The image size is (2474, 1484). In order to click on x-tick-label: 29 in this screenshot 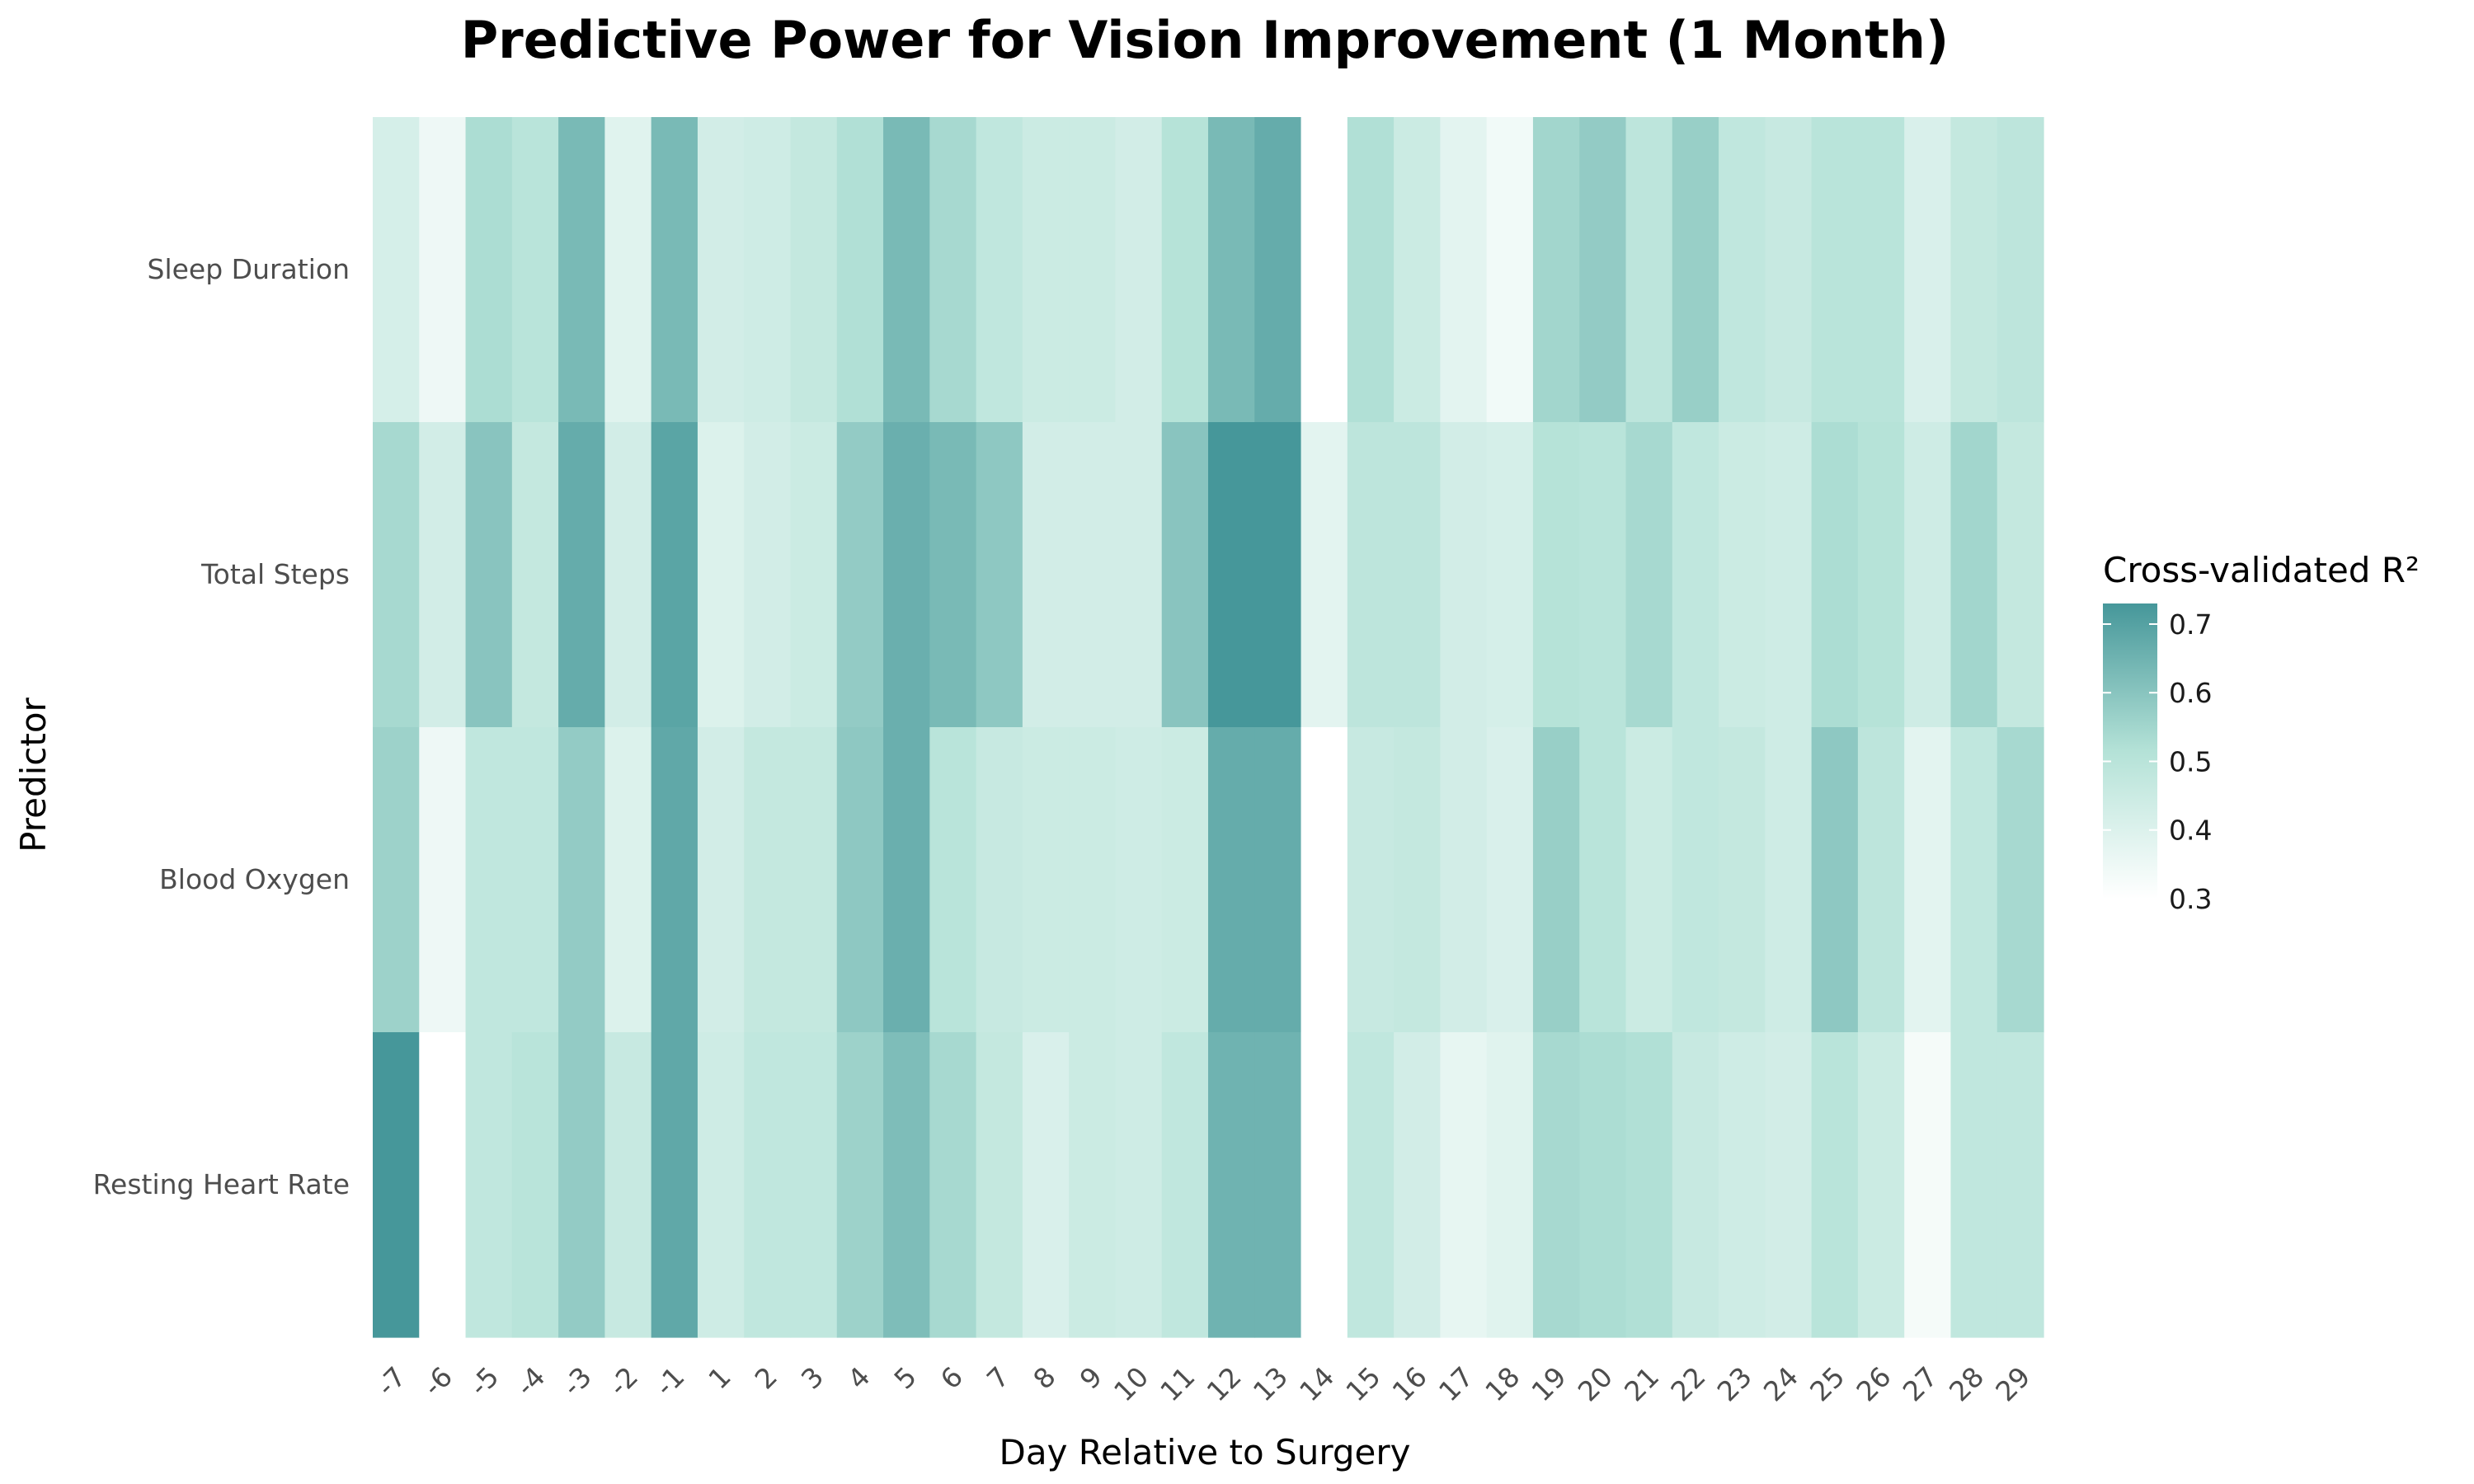, I will do `click(2012, 1383)`.